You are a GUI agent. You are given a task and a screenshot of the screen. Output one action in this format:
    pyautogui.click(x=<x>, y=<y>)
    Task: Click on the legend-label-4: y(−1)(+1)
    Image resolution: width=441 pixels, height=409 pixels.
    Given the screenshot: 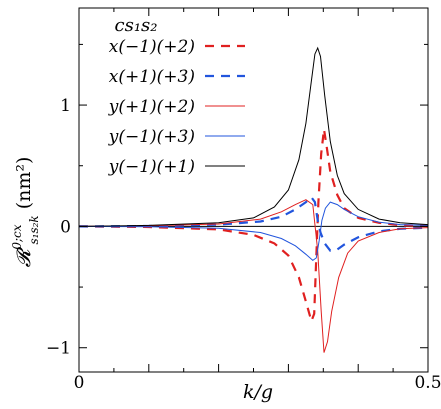 What is the action you would take?
    pyautogui.click(x=151, y=167)
    